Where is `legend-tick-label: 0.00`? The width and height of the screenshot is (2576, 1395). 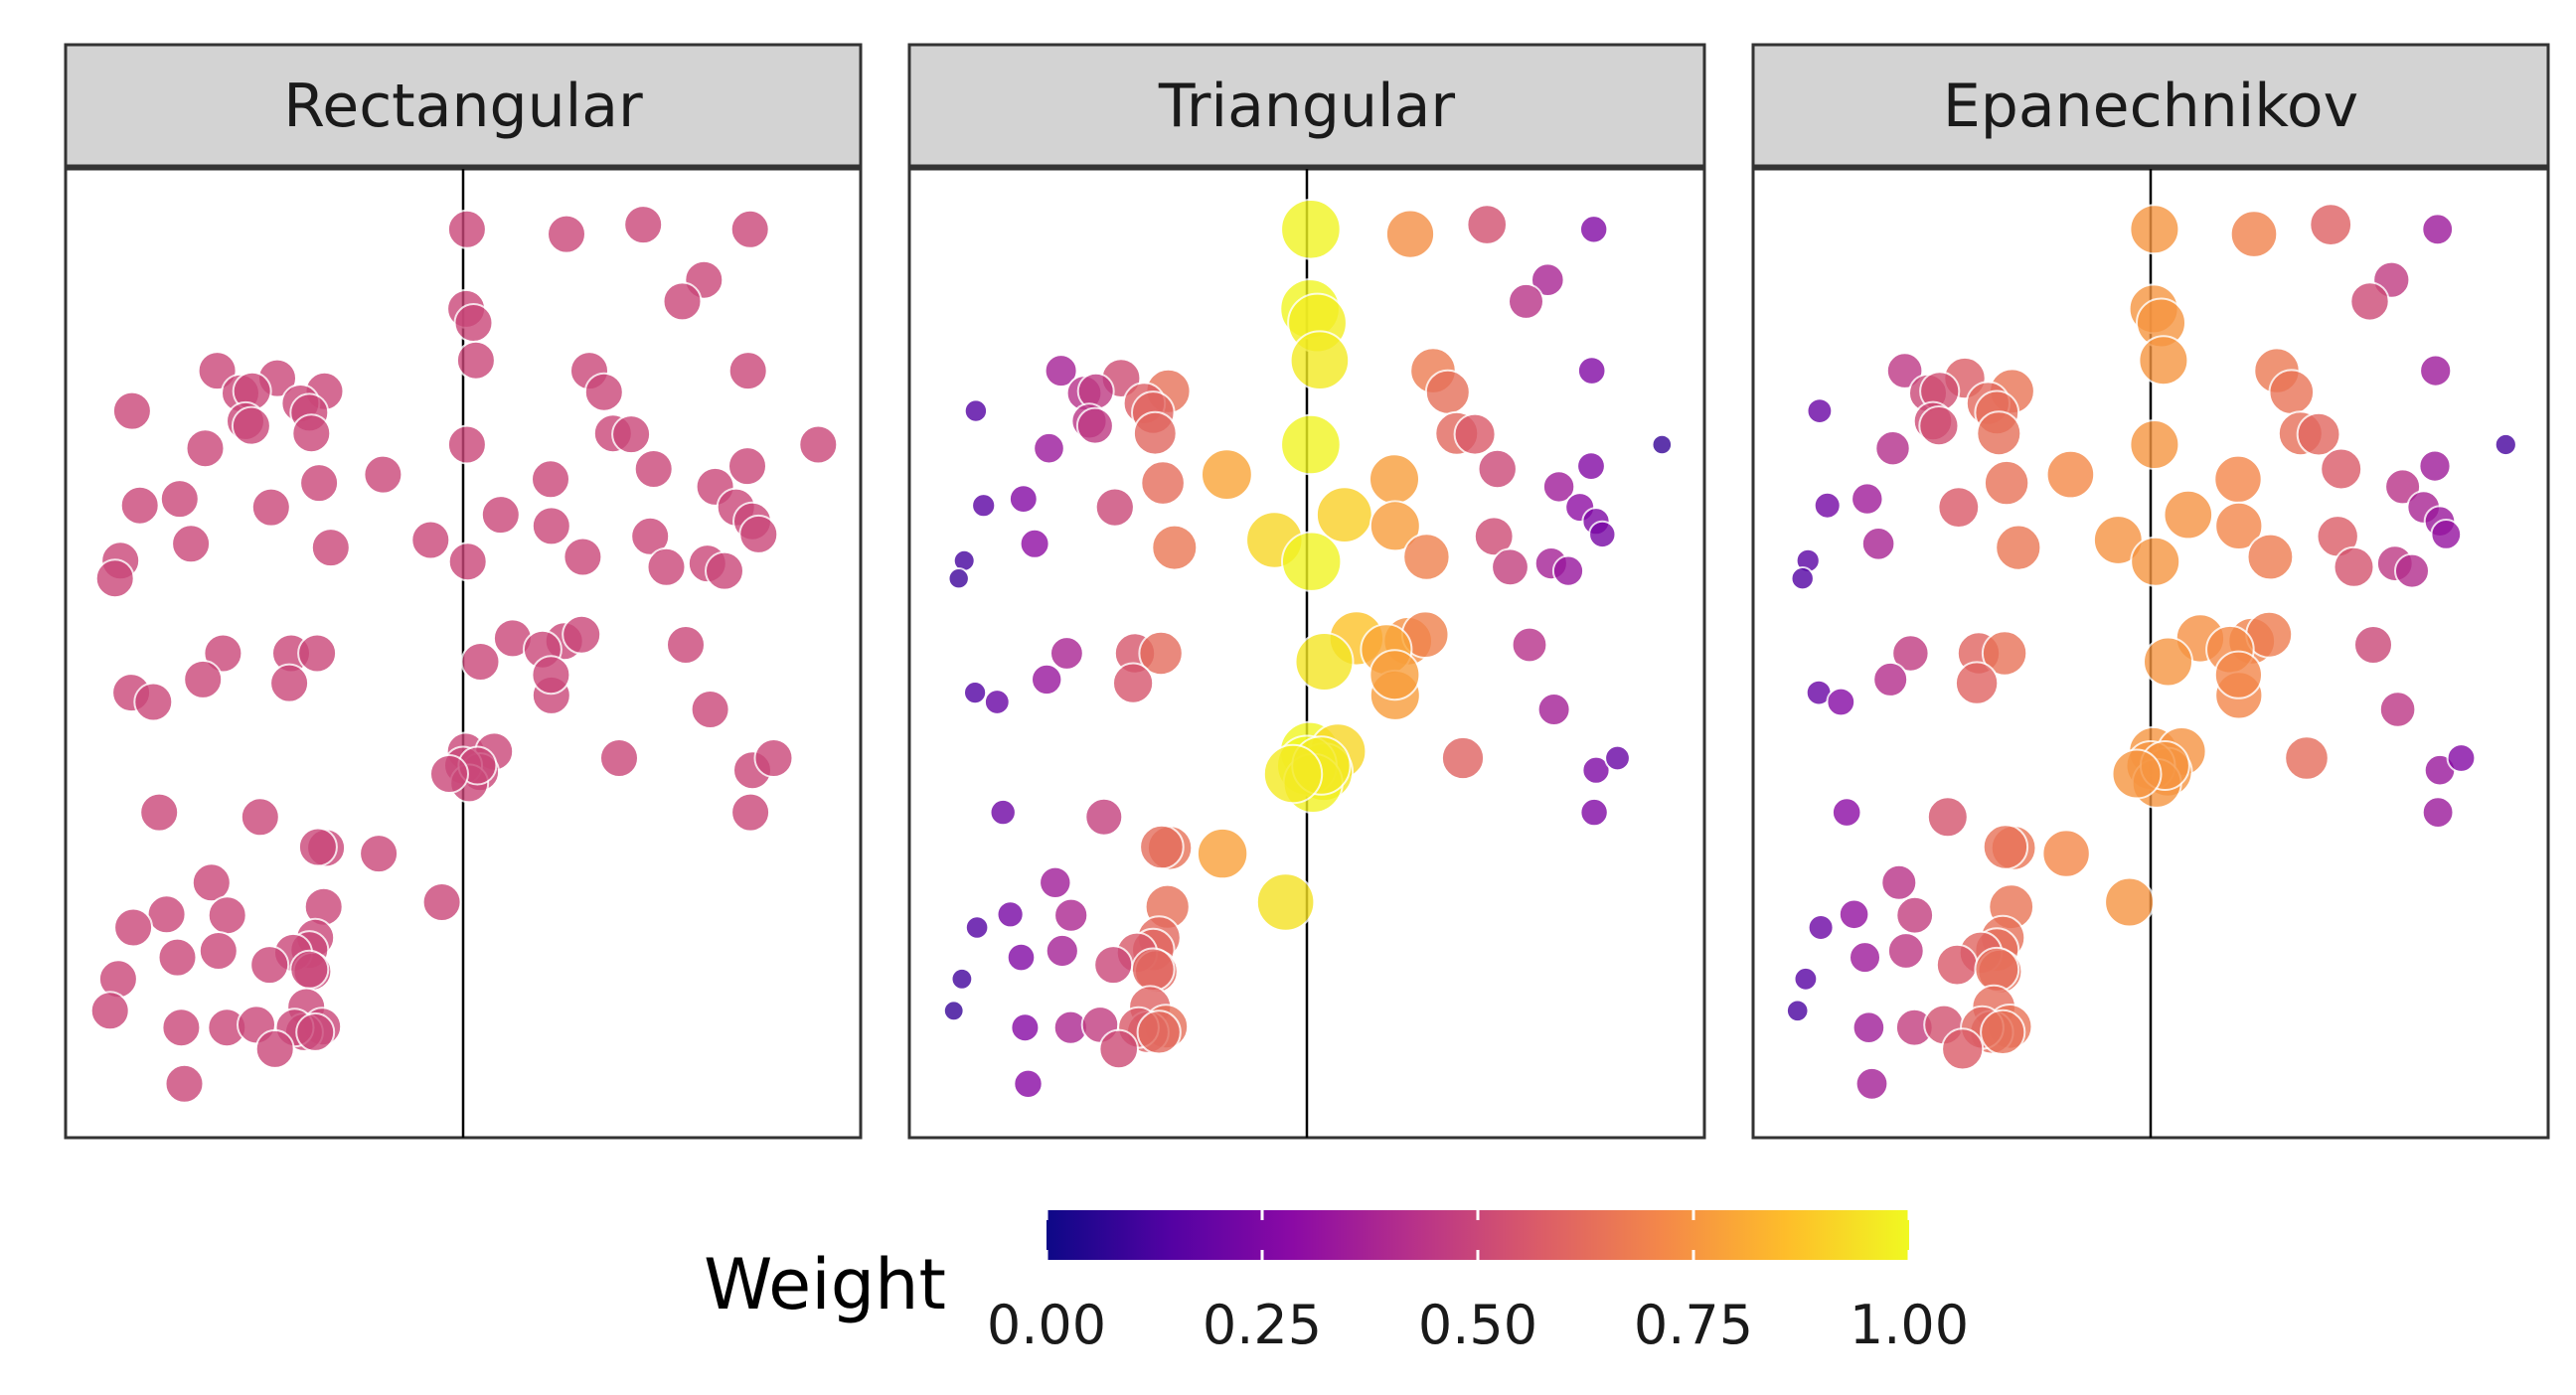
legend-tick-label: 0.00 is located at coordinates (1046, 1325).